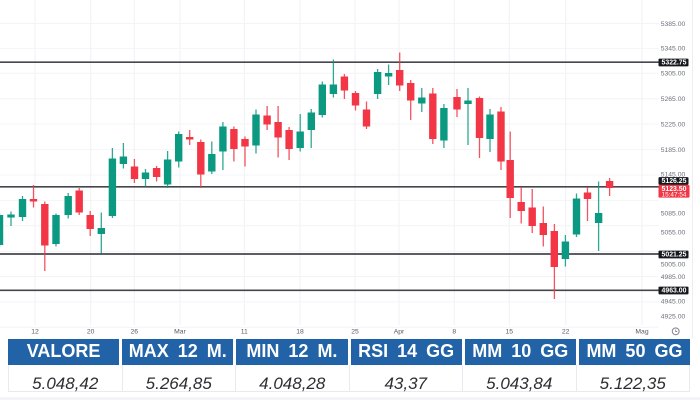 The height and width of the screenshot is (400, 700). What do you see at coordinates (673, 232) in the screenshot?
I see `svg-text: 5055.00` at bounding box center [673, 232].